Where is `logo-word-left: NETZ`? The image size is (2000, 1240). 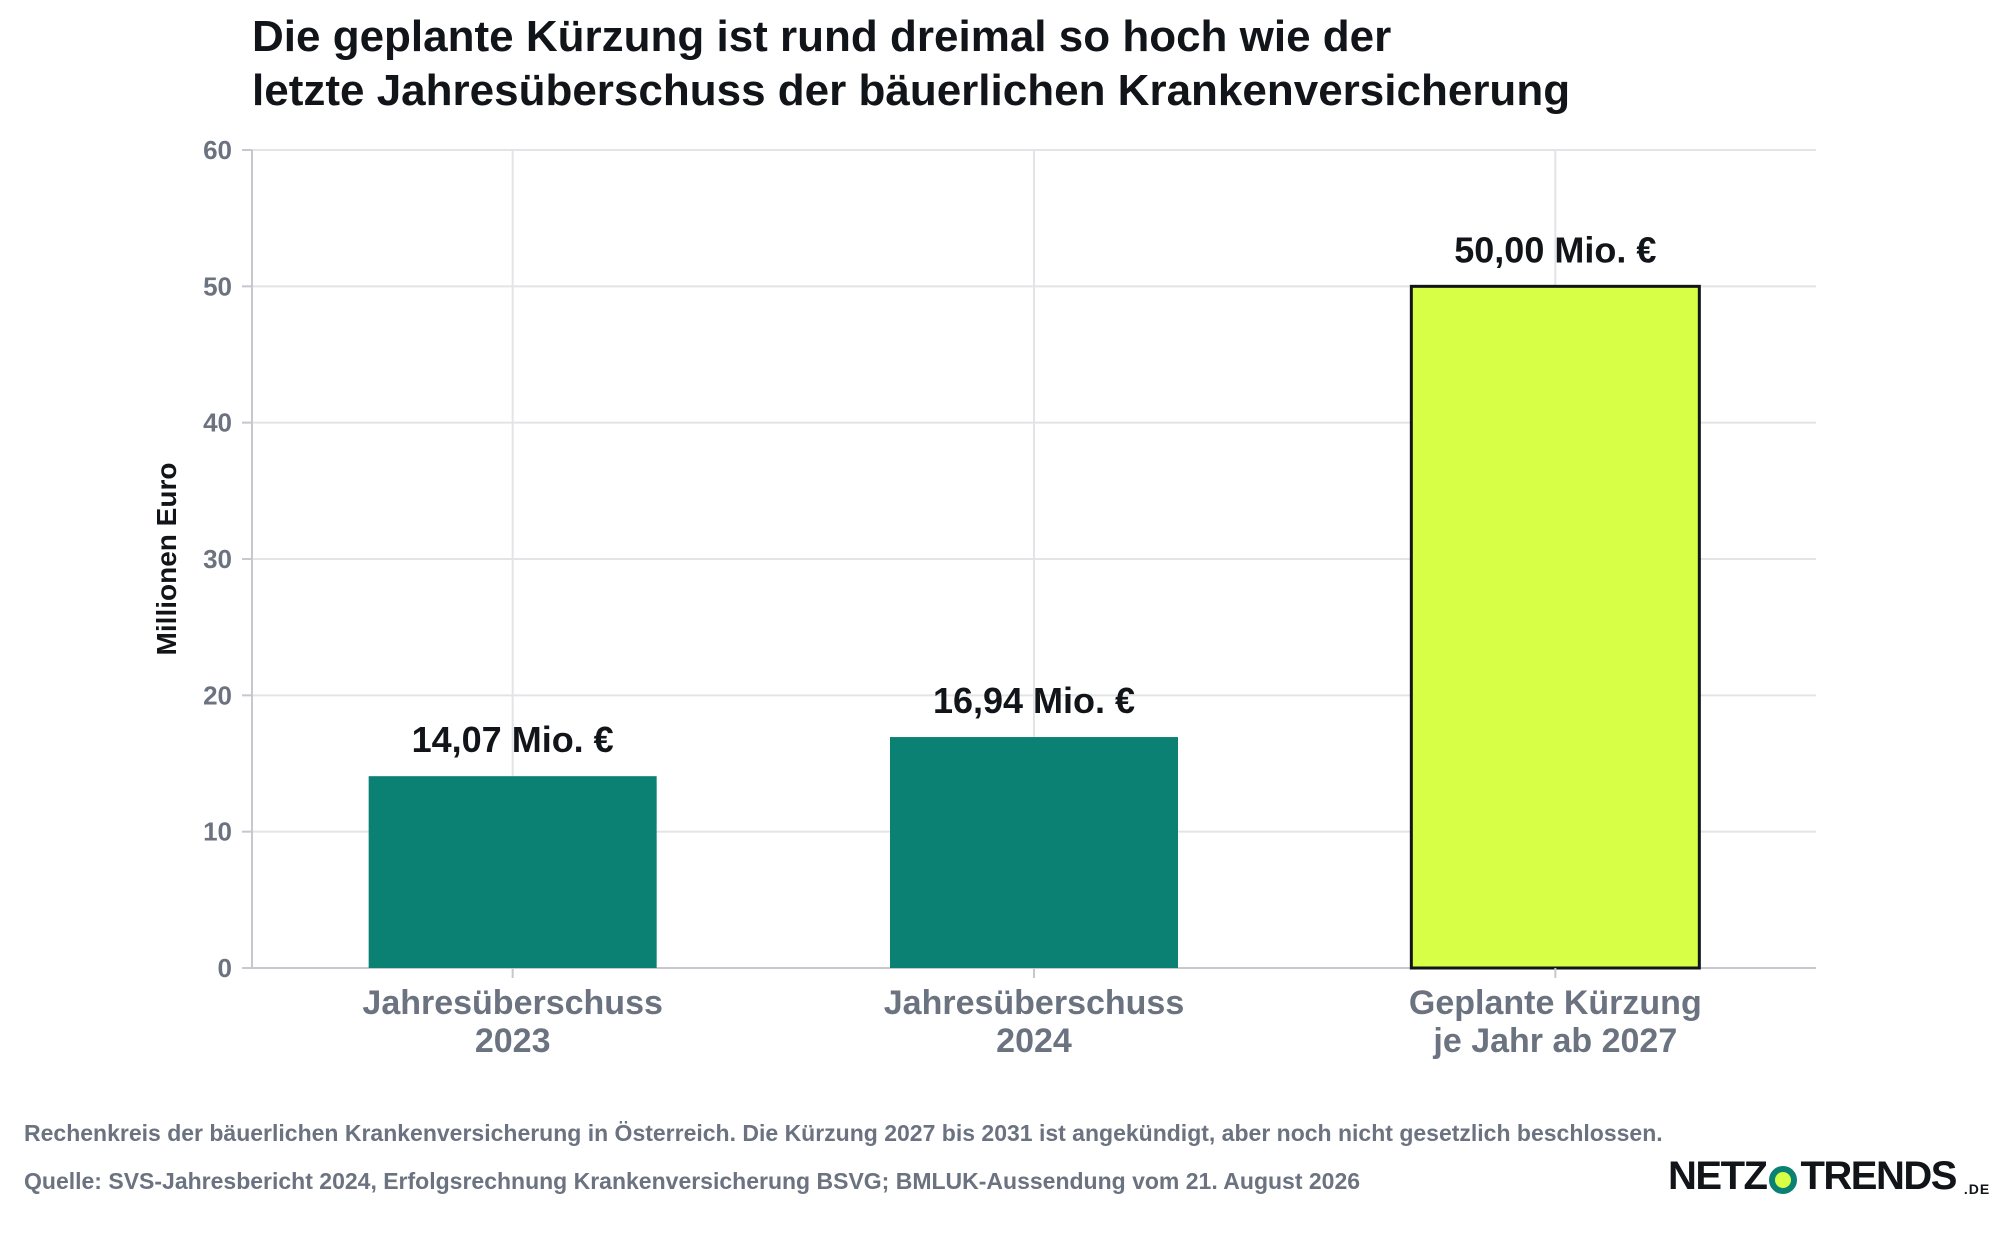 logo-word-left: NETZ is located at coordinates (1718, 1176).